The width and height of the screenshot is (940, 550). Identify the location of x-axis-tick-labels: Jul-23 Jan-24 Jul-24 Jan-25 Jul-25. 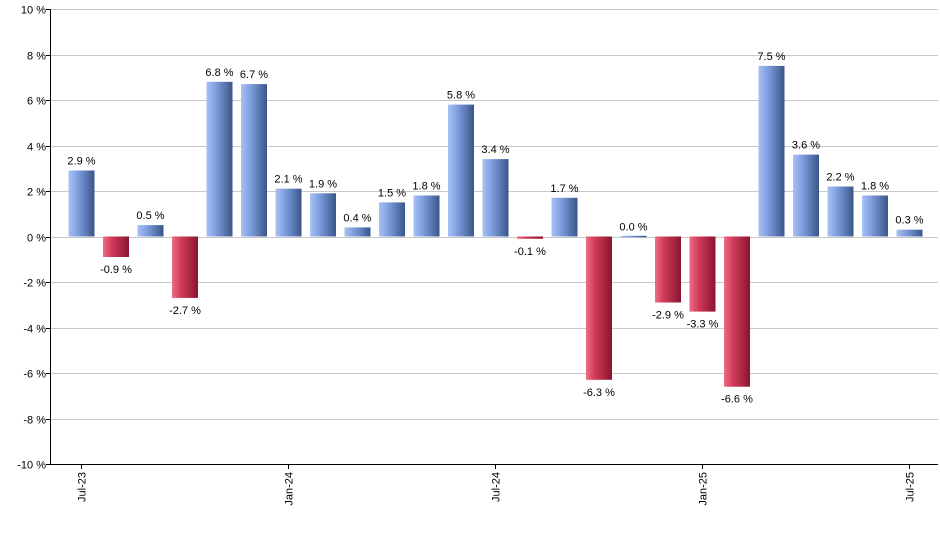
(497, 489).